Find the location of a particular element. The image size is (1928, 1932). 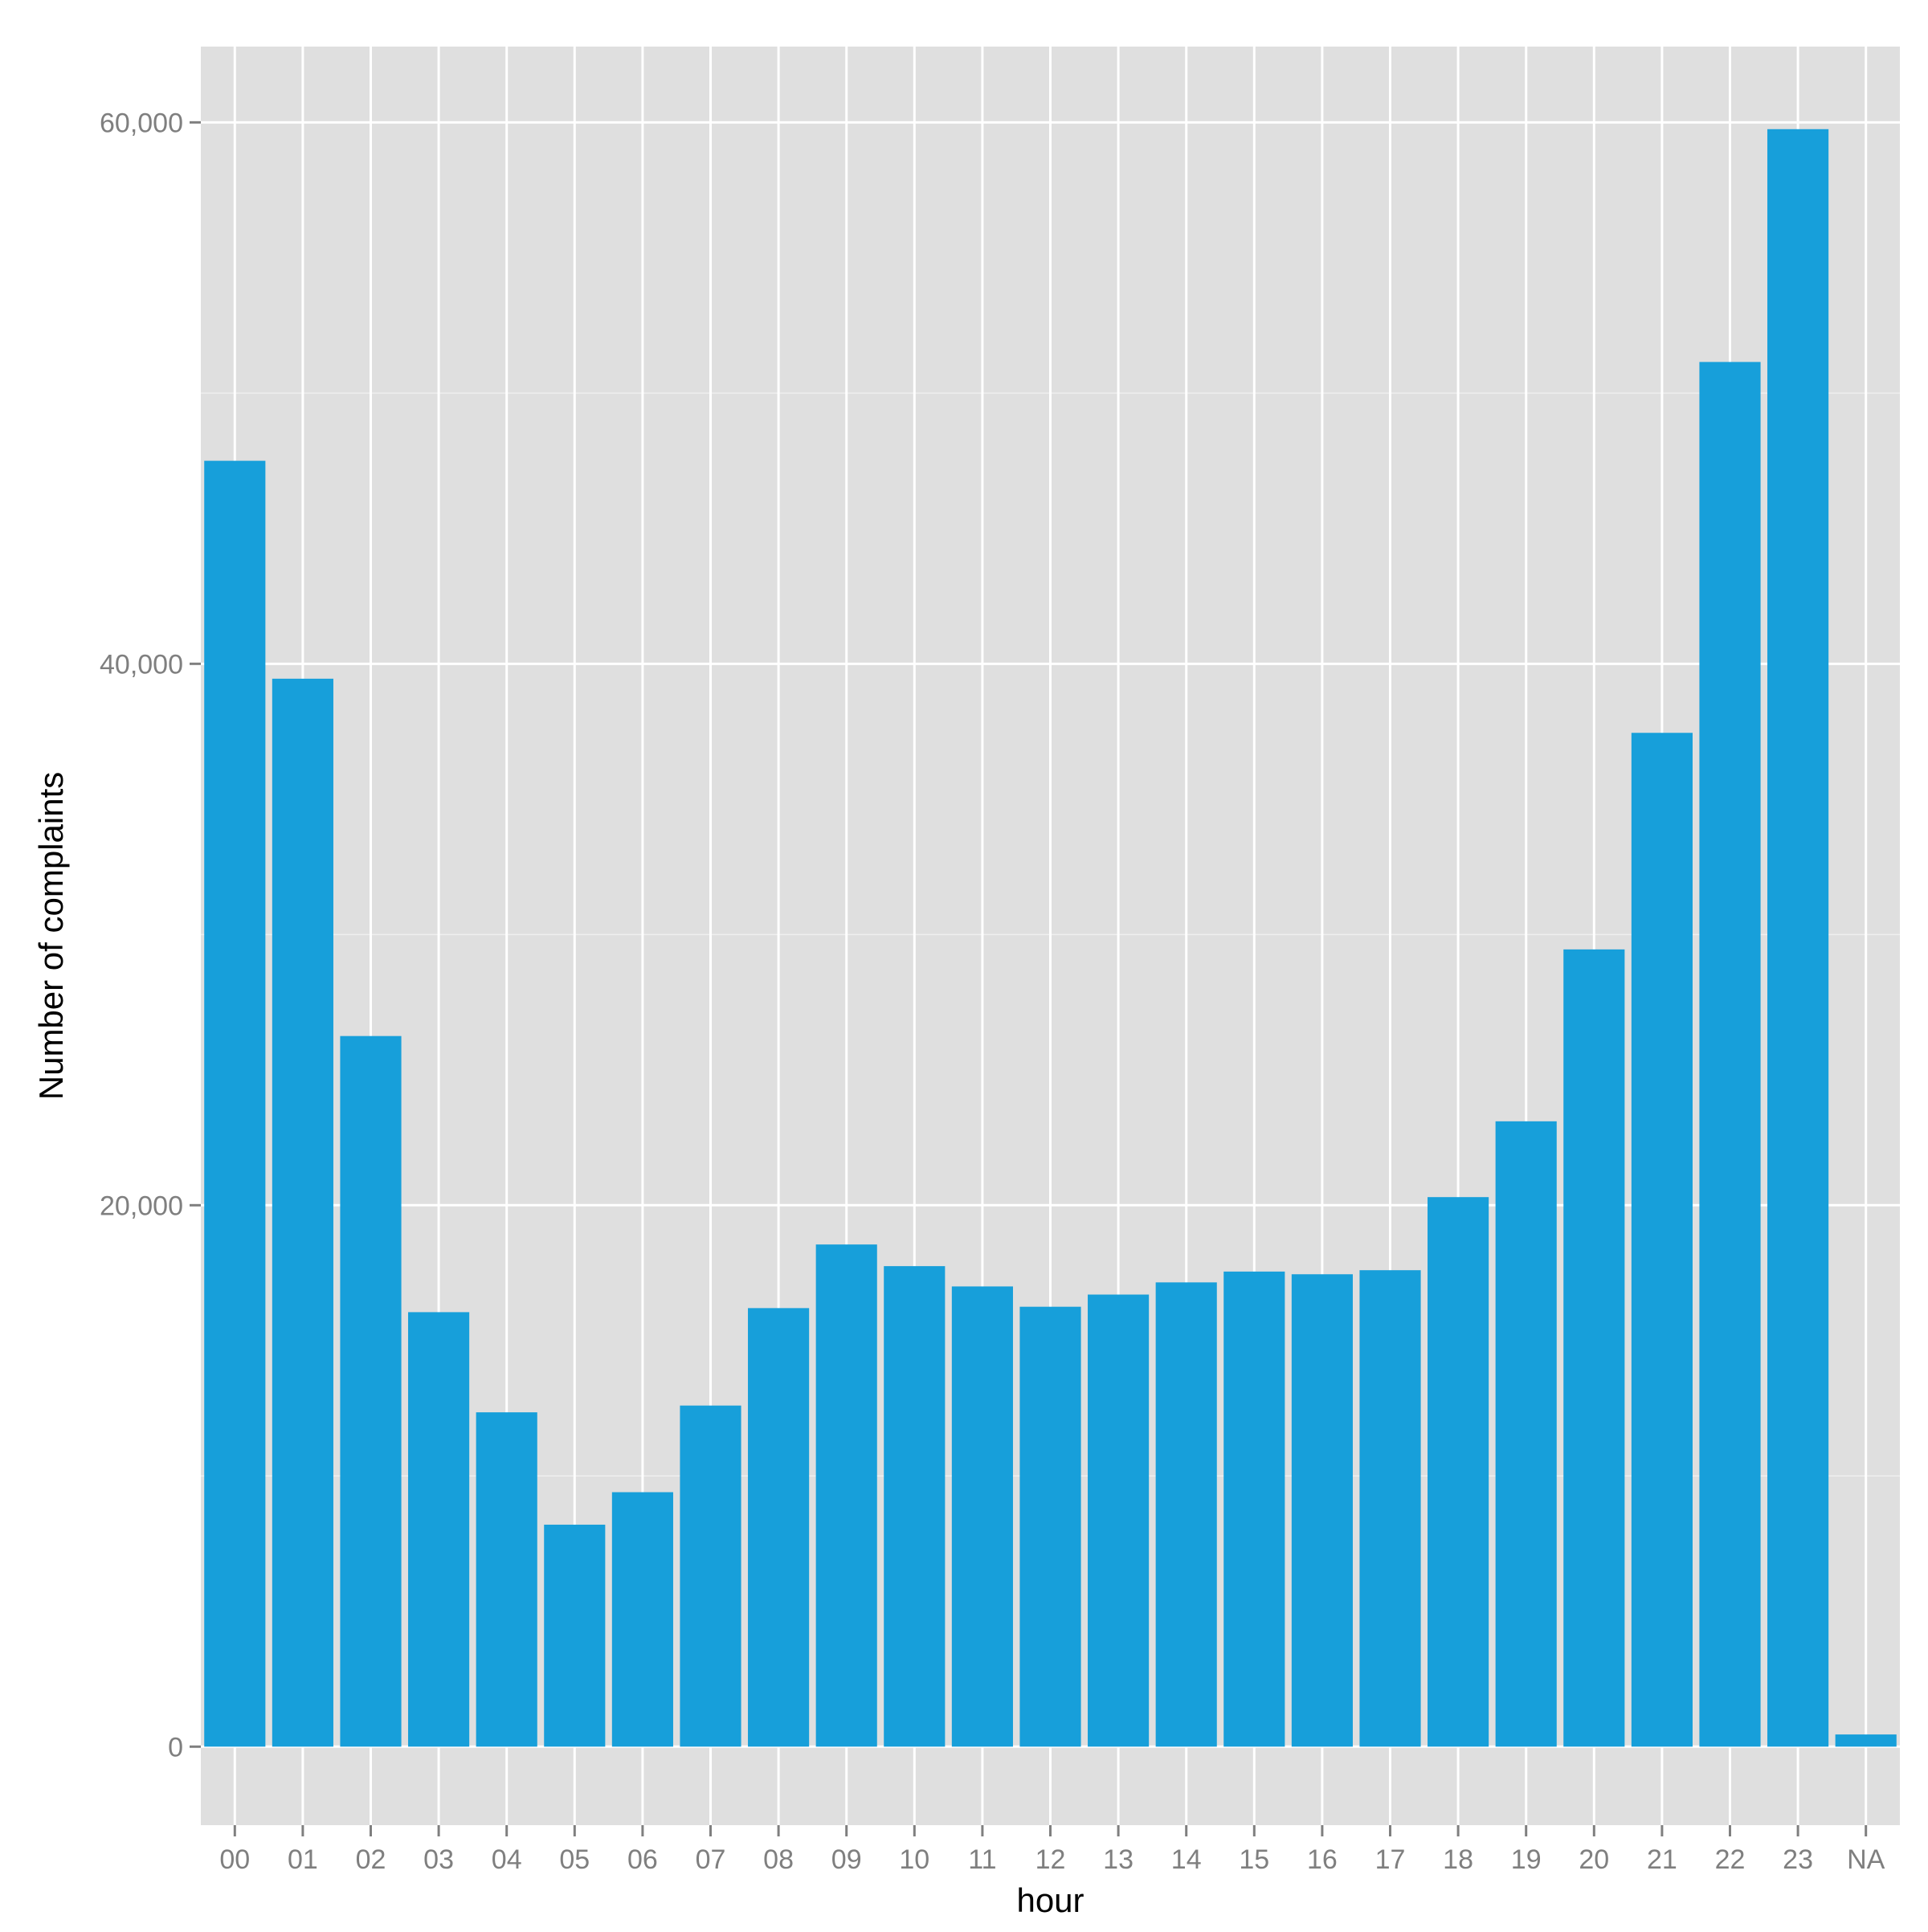

y-tick-label: 40,000 is located at coordinates (141, 664).